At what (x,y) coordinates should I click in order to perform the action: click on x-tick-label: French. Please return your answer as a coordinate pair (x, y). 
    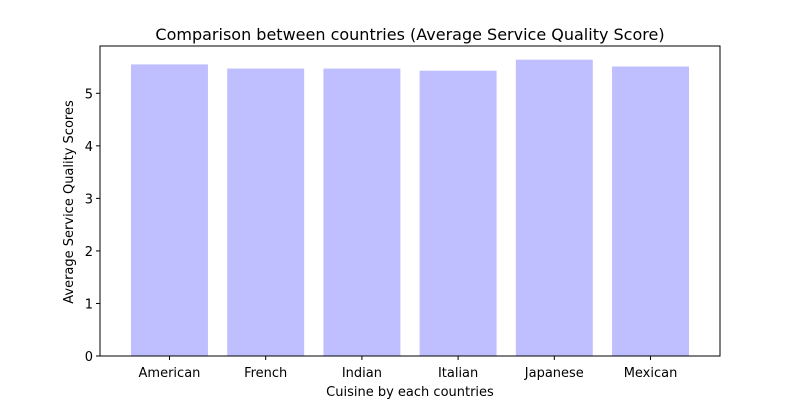
    Looking at the image, I should click on (265, 373).